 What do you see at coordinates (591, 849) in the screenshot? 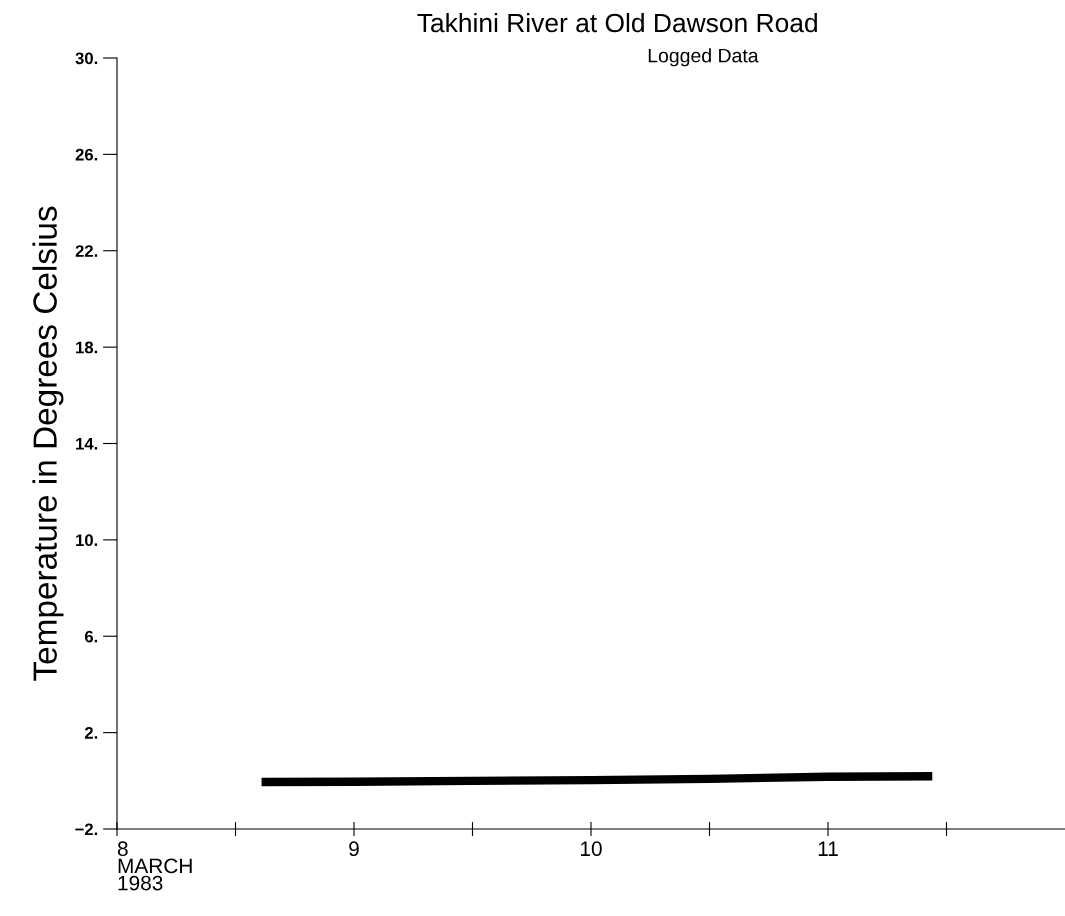
I see `x-tick-label: 10` at bounding box center [591, 849].